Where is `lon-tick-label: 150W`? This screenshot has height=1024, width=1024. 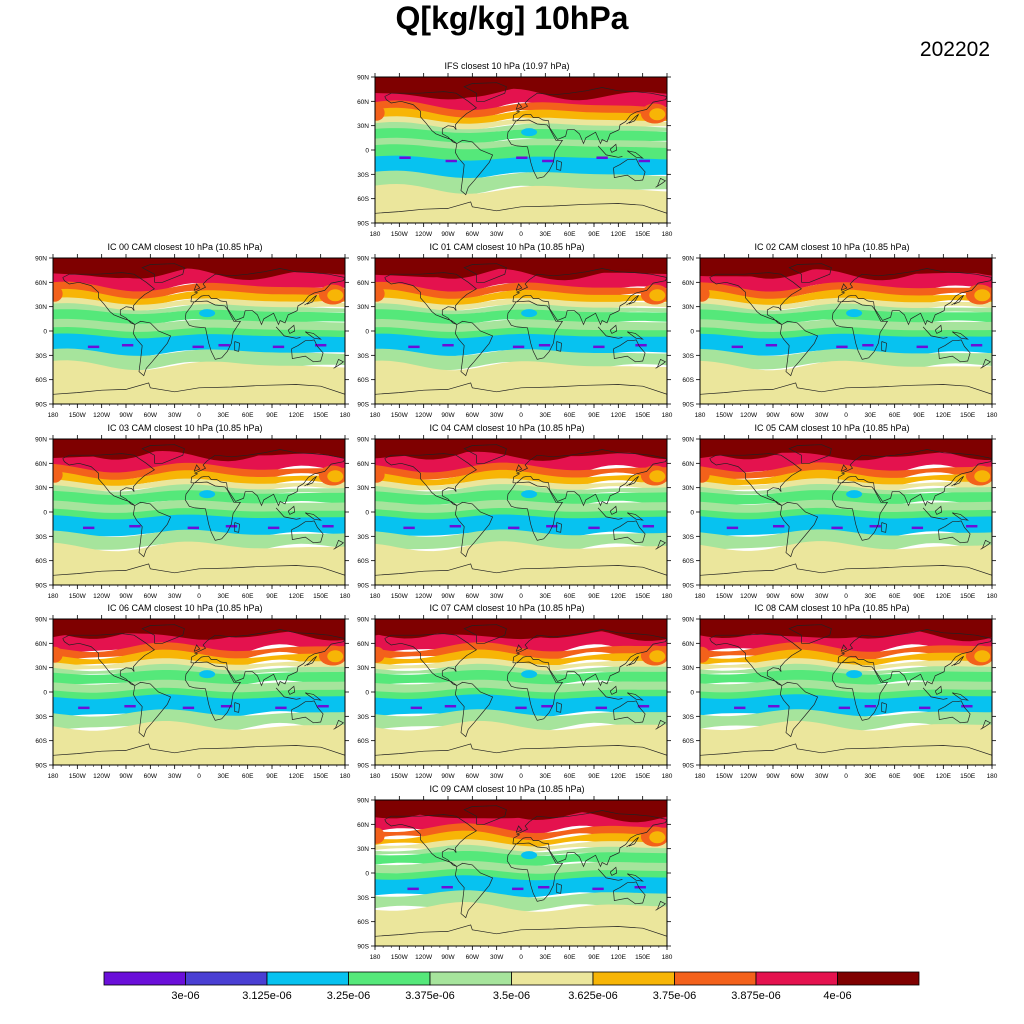 lon-tick-label: 150W is located at coordinates (400, 234).